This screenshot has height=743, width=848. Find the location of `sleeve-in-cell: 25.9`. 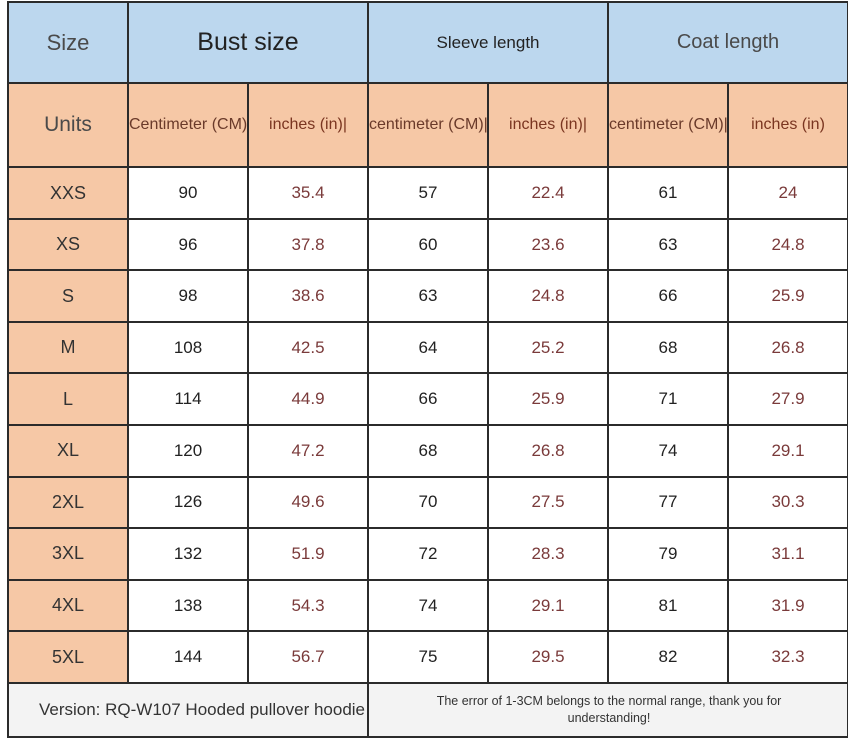

sleeve-in-cell: 25.9 is located at coordinates (548, 399).